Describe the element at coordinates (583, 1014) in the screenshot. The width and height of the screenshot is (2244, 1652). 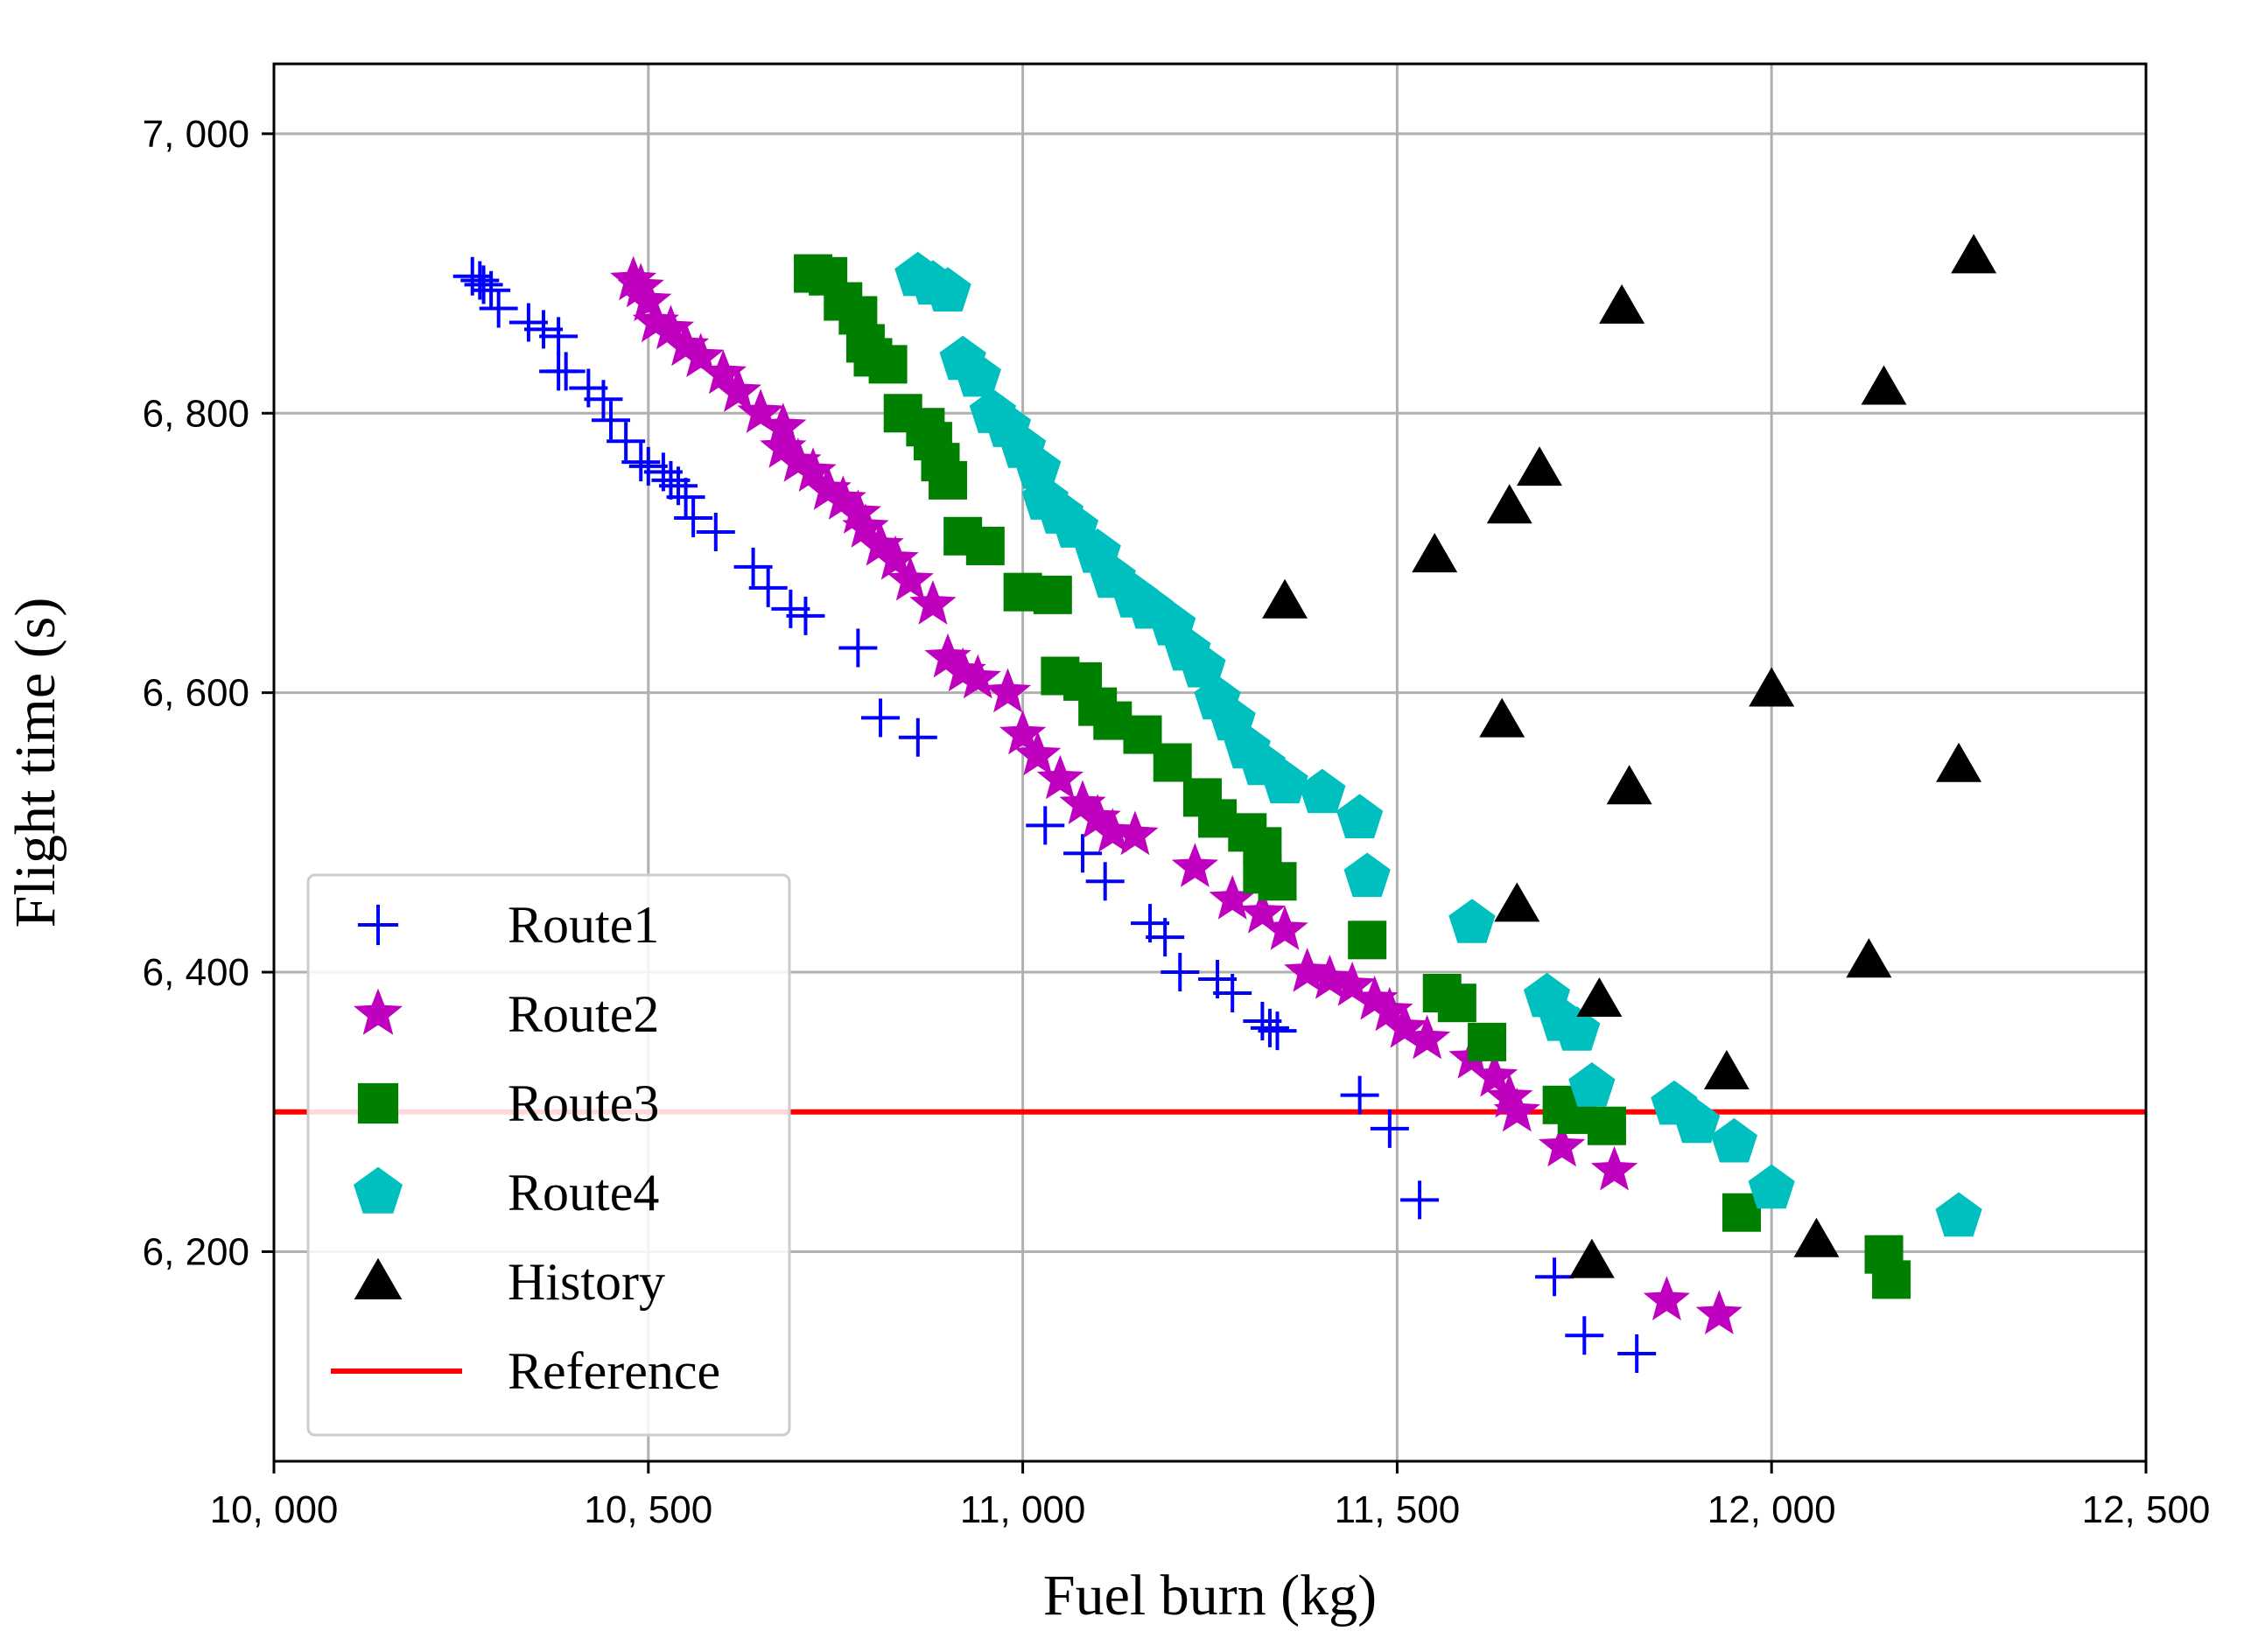
I see `legend-label-route2: Route2` at that location.